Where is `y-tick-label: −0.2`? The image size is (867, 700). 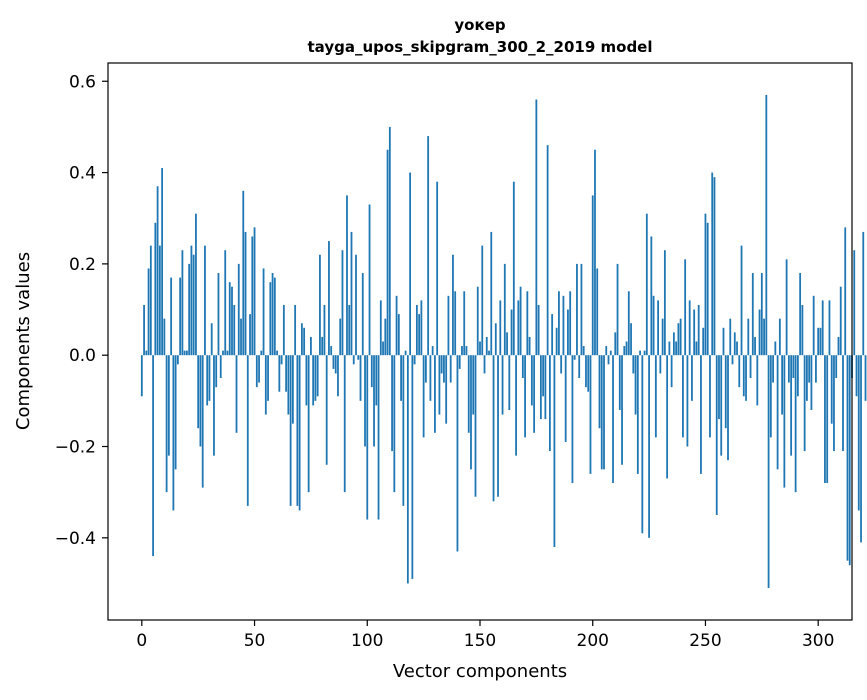 y-tick-label: −0.2 is located at coordinates (75, 448).